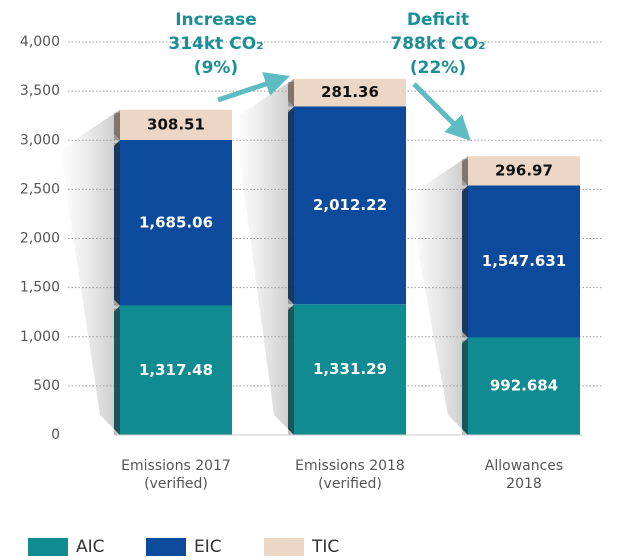 This screenshot has width=620, height=560. Describe the element at coordinates (40, 337) in the screenshot. I see `y-tick-label: 1,000` at that location.